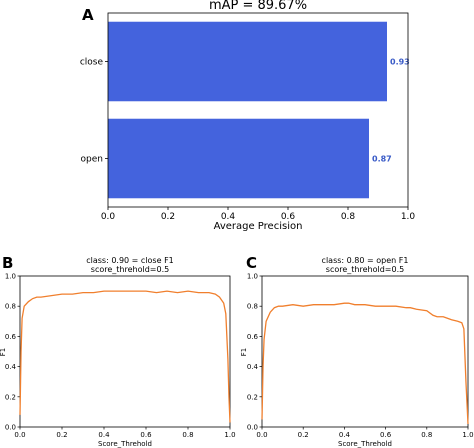  What do you see at coordinates (252, 307) in the screenshot?
I see `chart-c-y-tick-label: 0.8` at bounding box center [252, 307].